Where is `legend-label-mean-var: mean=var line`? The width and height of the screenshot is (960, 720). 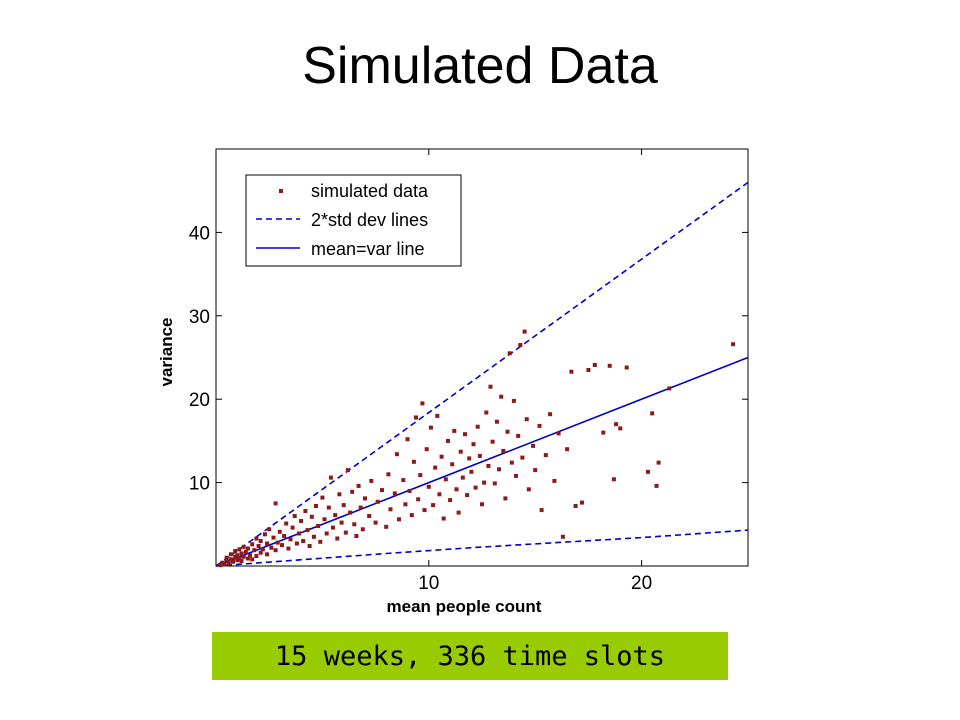 legend-label-mean-var: mean=var line is located at coordinates (368, 249).